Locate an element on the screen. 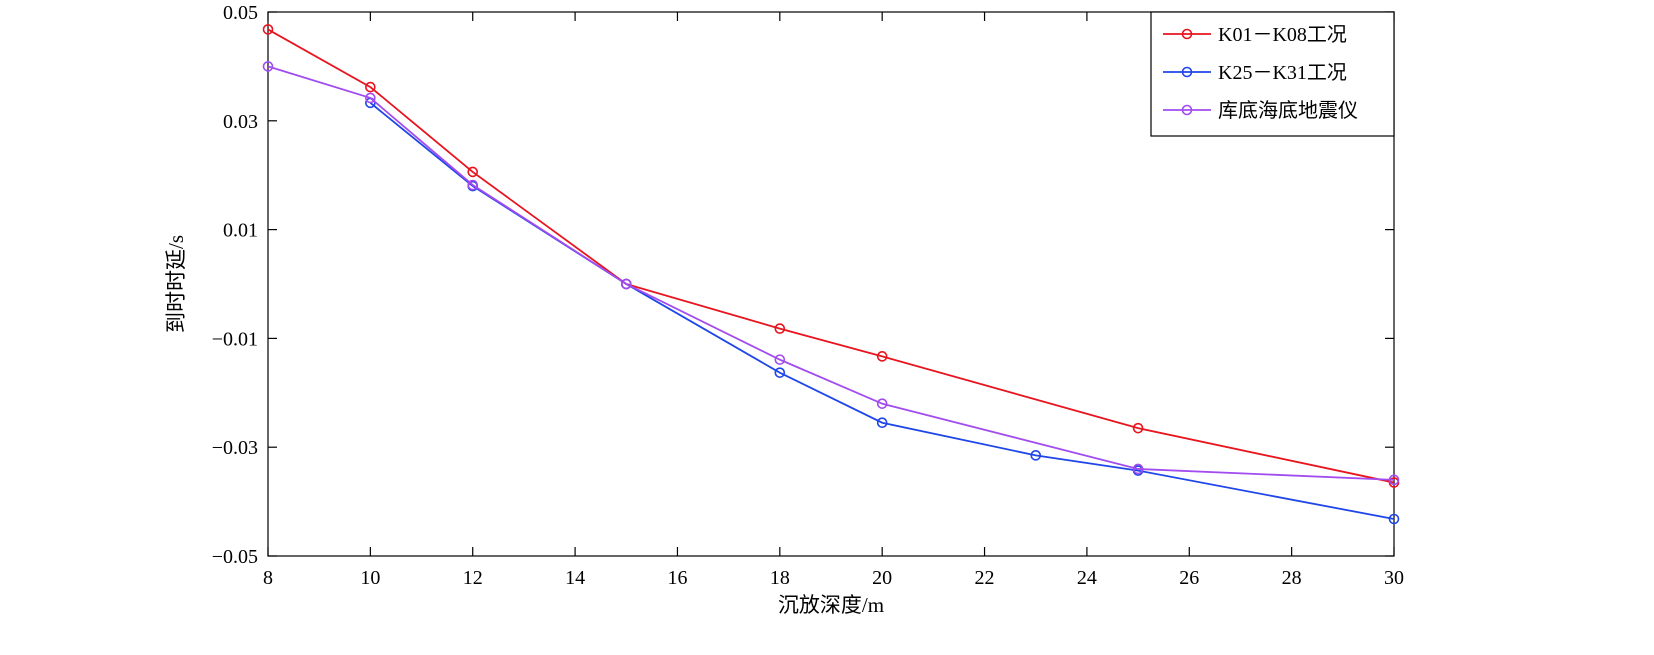 Image resolution: width=1654 pixels, height=655 pixels. x-tick-label: 26 is located at coordinates (1189, 578).